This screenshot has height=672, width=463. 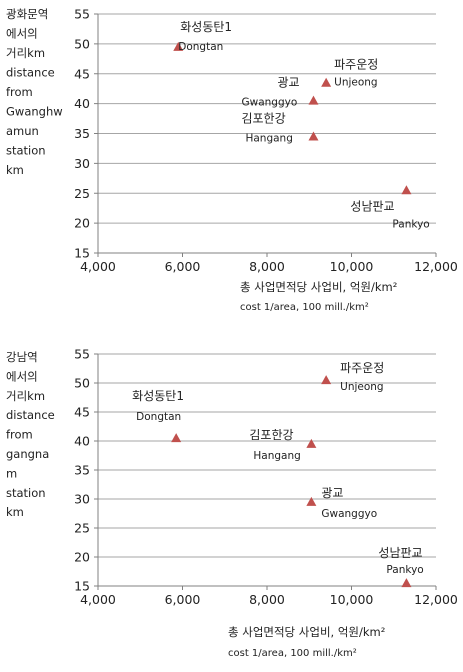 What do you see at coordinates (22, 131) in the screenshot?
I see `y-axis-label-line: amun` at bounding box center [22, 131].